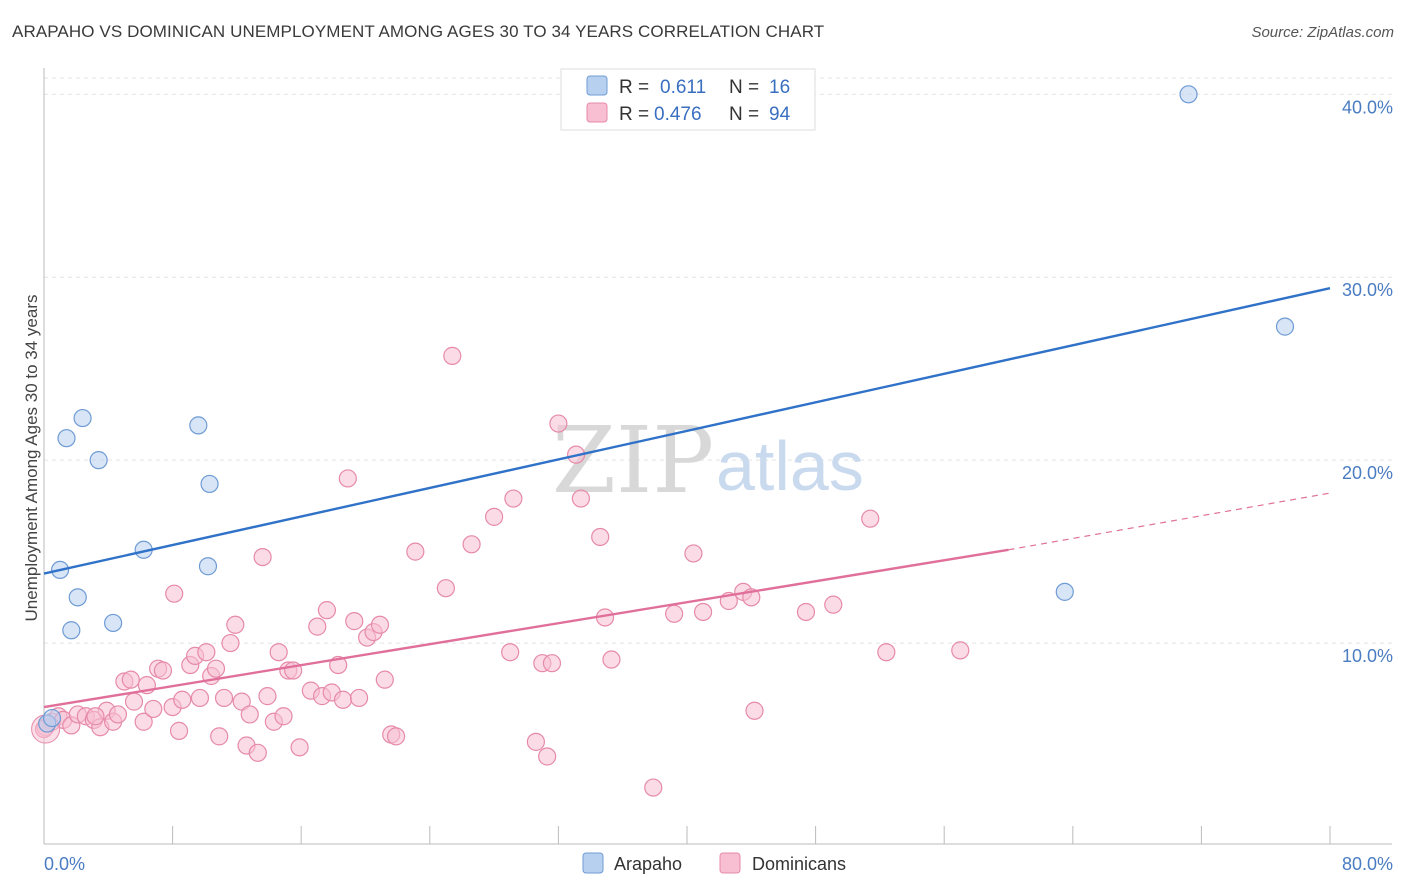 The image size is (1406, 892). What do you see at coordinates (1367, 864) in the screenshot?
I see `x-tick-label-1: 80.0%` at bounding box center [1367, 864].